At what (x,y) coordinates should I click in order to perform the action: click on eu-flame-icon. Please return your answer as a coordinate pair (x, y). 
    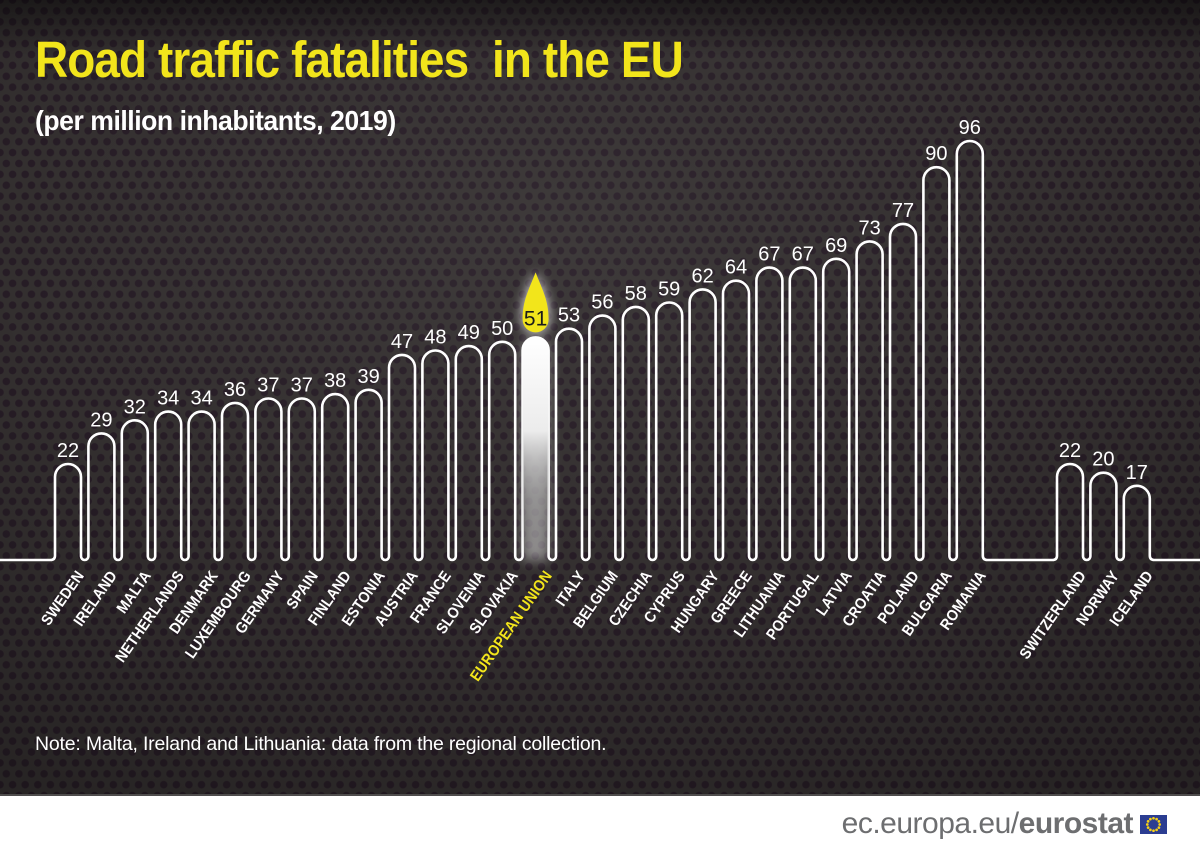
    Looking at the image, I should click on (535, 302).